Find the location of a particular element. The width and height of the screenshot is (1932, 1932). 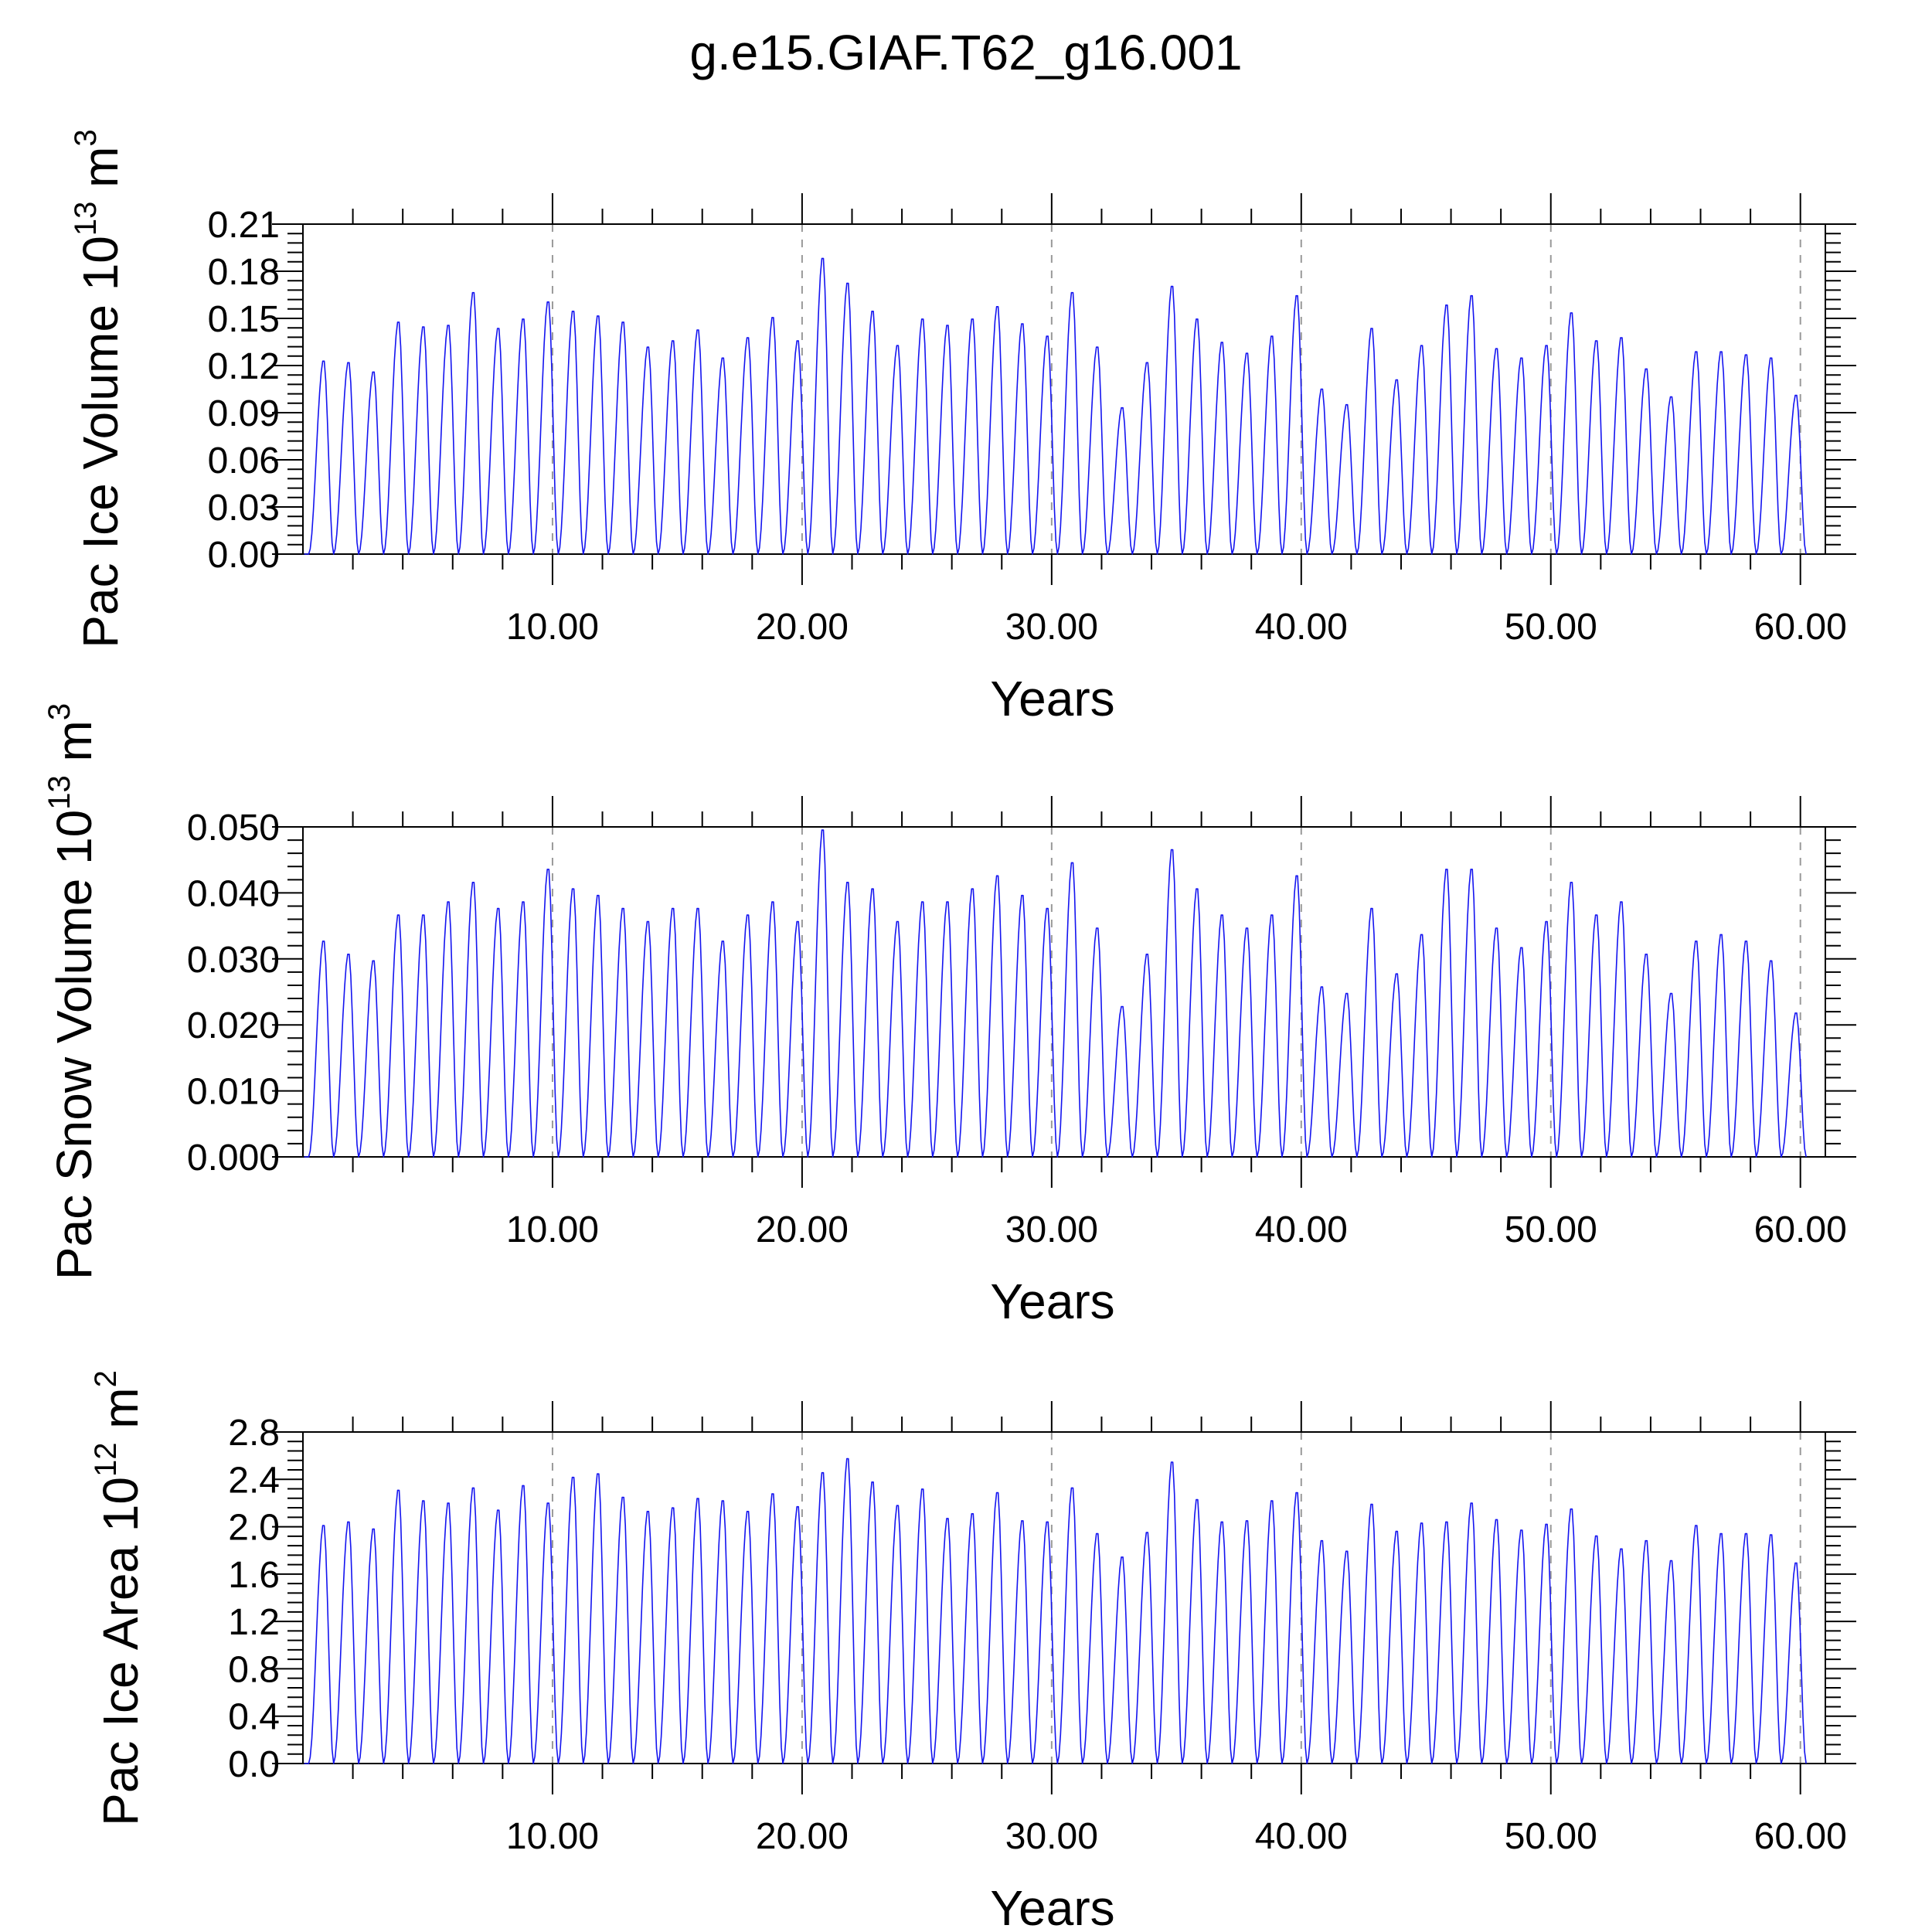

y-axis-label-text: Pac Ice Volume 10 is located at coordinates (101, 442).